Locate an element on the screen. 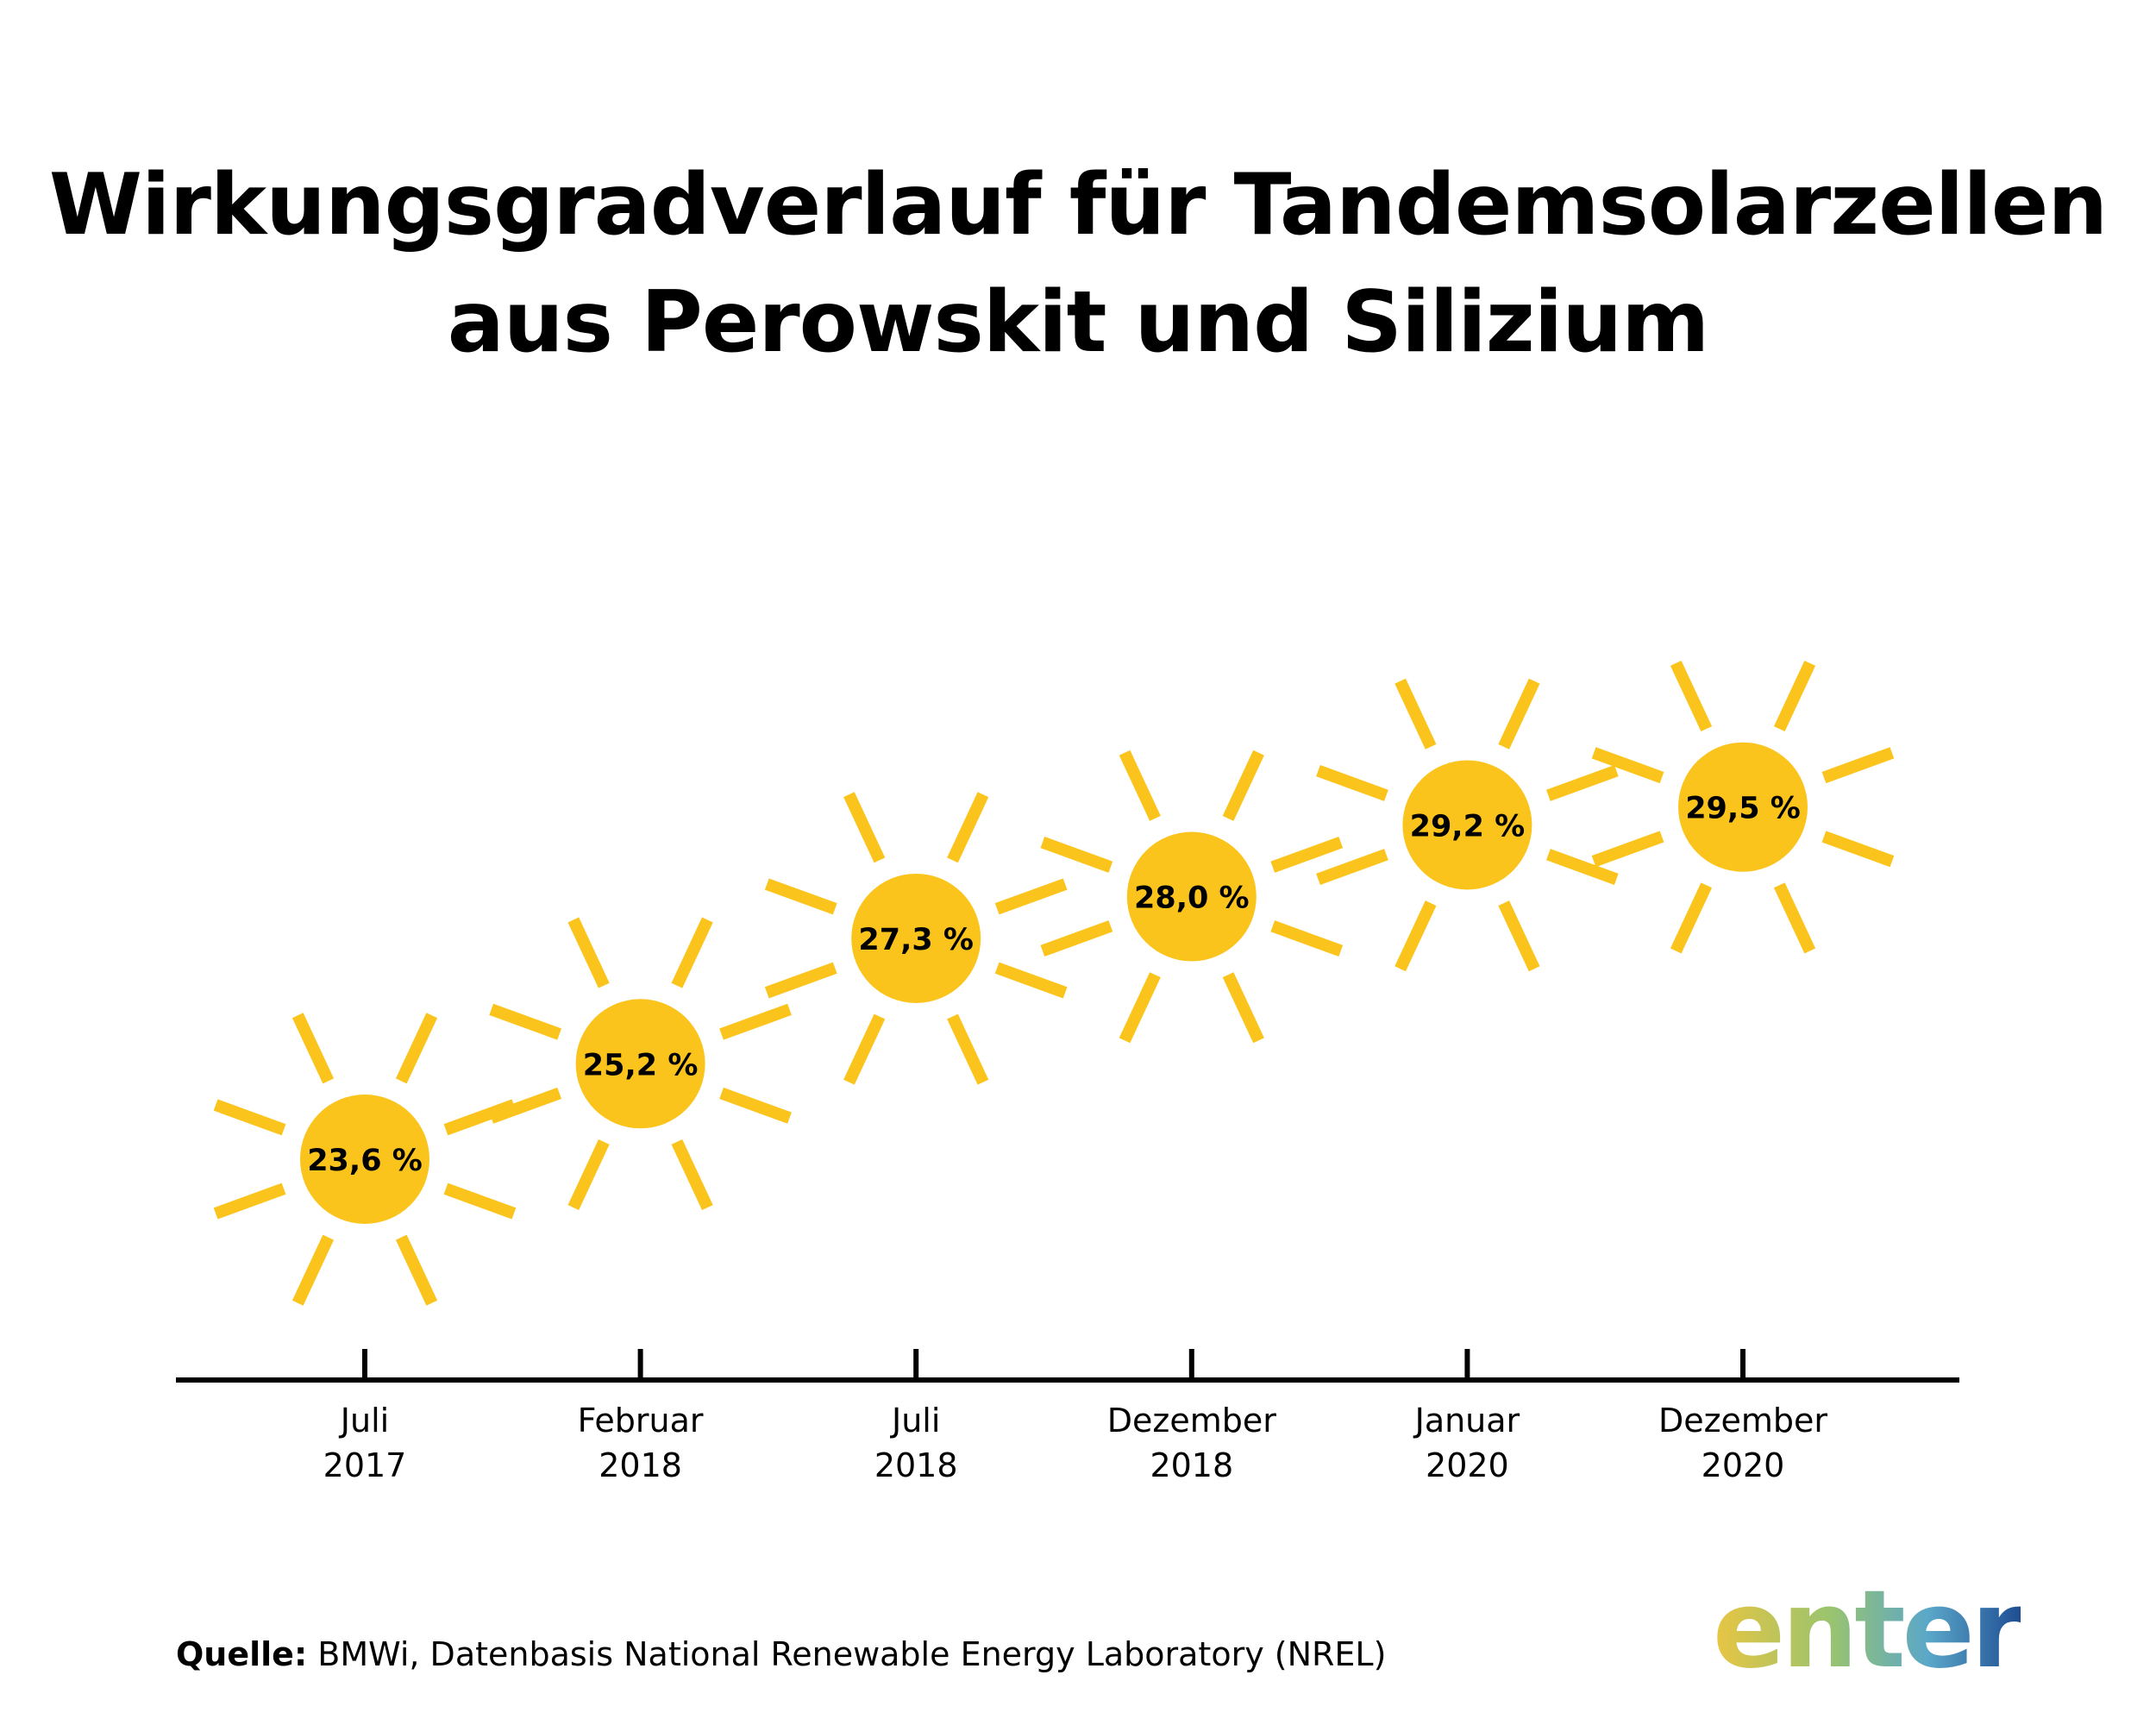 The height and width of the screenshot is (1725, 2156). data-label: 23,6 % is located at coordinates (365, 1161).